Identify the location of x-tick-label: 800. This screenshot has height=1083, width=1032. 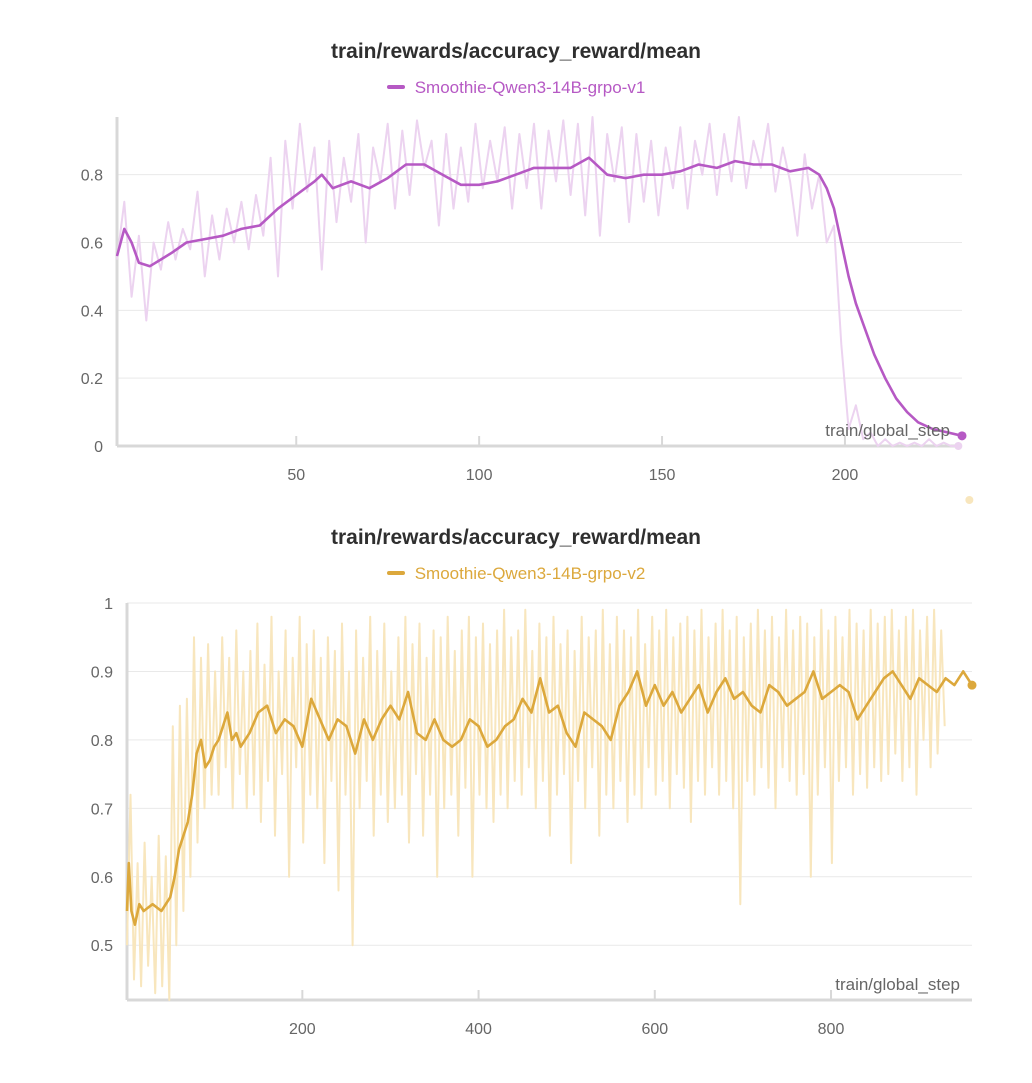
(831, 1029).